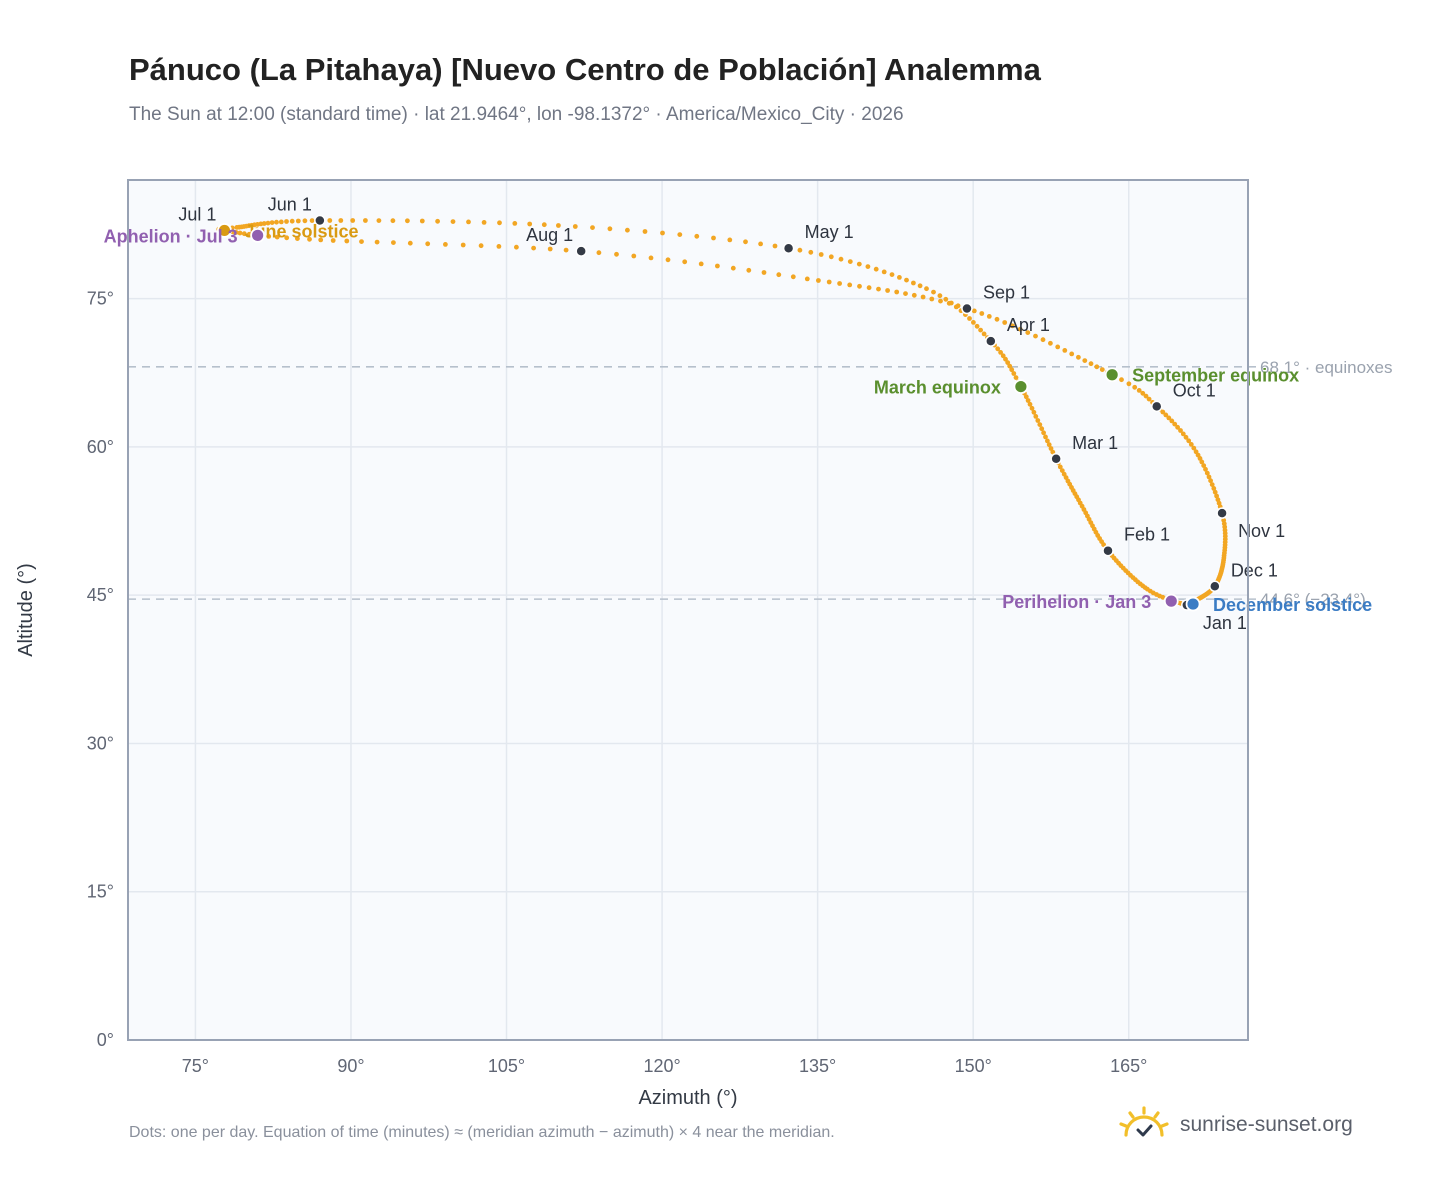 Image resolution: width=1448 pixels, height=1188 pixels. Describe the element at coordinates (1147, 535) in the screenshot. I see `month-label: Feb 1` at that location.